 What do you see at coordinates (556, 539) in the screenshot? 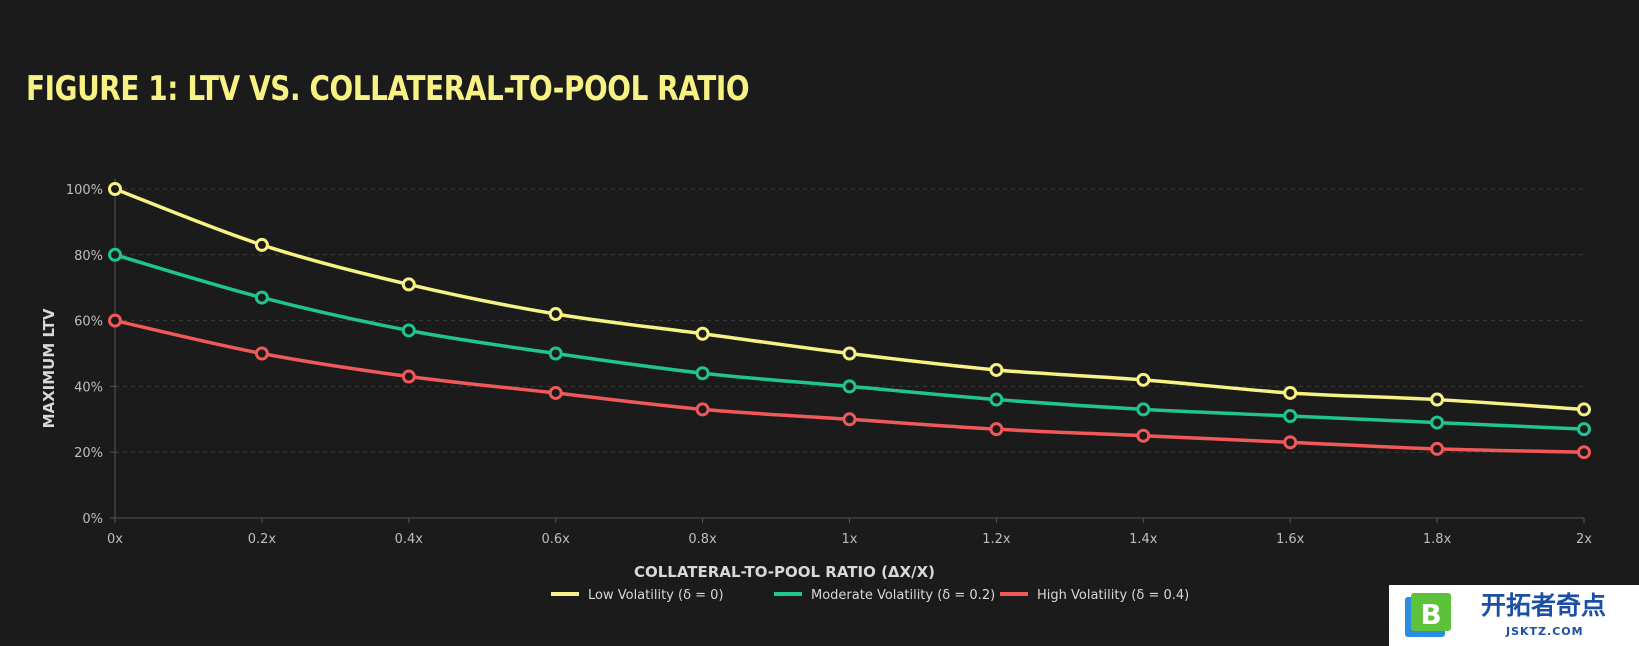
I see `x-tick-label: 0.6x` at bounding box center [556, 539].